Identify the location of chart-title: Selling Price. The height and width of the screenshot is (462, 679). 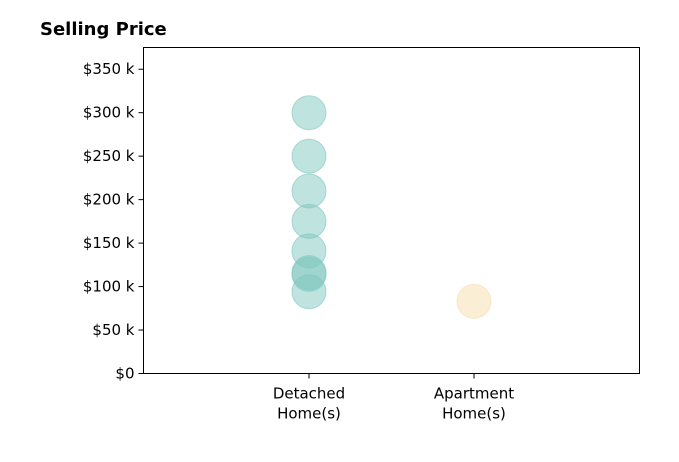
(103, 29).